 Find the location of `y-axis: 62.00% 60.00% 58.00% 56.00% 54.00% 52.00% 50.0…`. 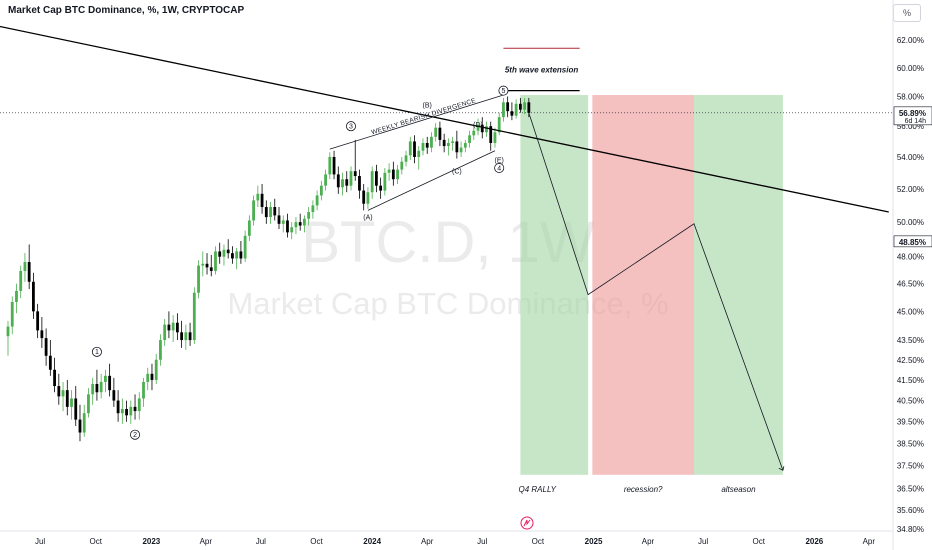

y-axis: 62.00% 60.00% 58.00% 56.00% 54.00% 52.00% 50.0… is located at coordinates (912, 275).